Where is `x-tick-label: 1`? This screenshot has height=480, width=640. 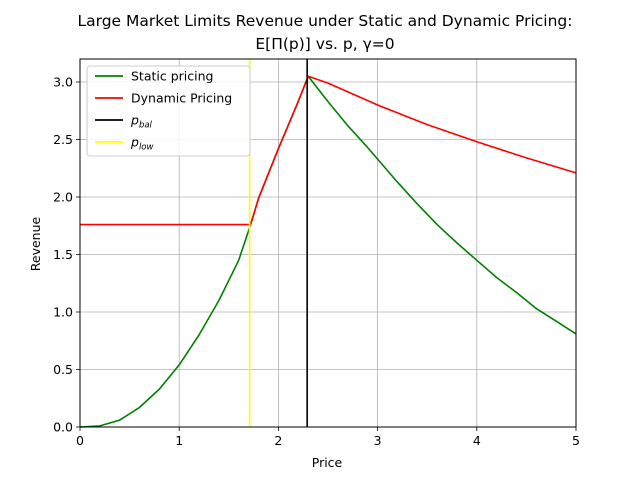
x-tick-label: 1 is located at coordinates (179, 440).